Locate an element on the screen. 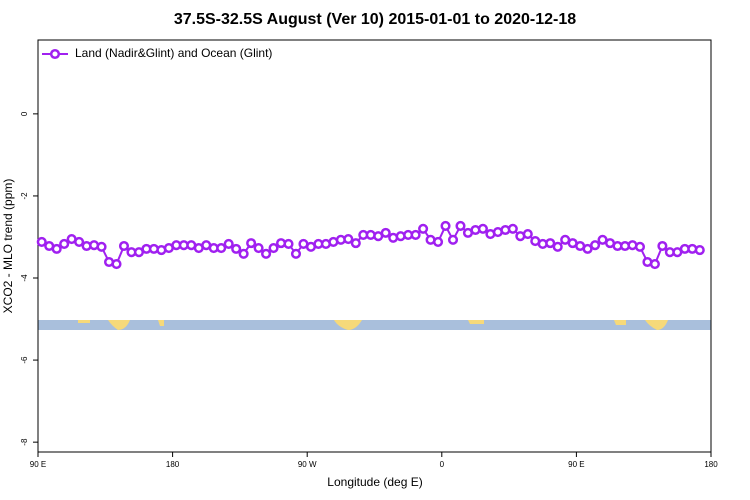 The image size is (750, 500). y-tick-label: 0 is located at coordinates (24, 113).